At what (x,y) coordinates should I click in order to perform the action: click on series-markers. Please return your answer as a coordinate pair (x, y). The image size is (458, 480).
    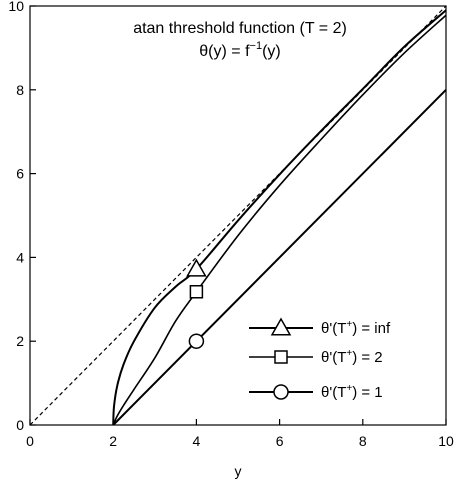
    Looking at the image, I should click on (196, 303).